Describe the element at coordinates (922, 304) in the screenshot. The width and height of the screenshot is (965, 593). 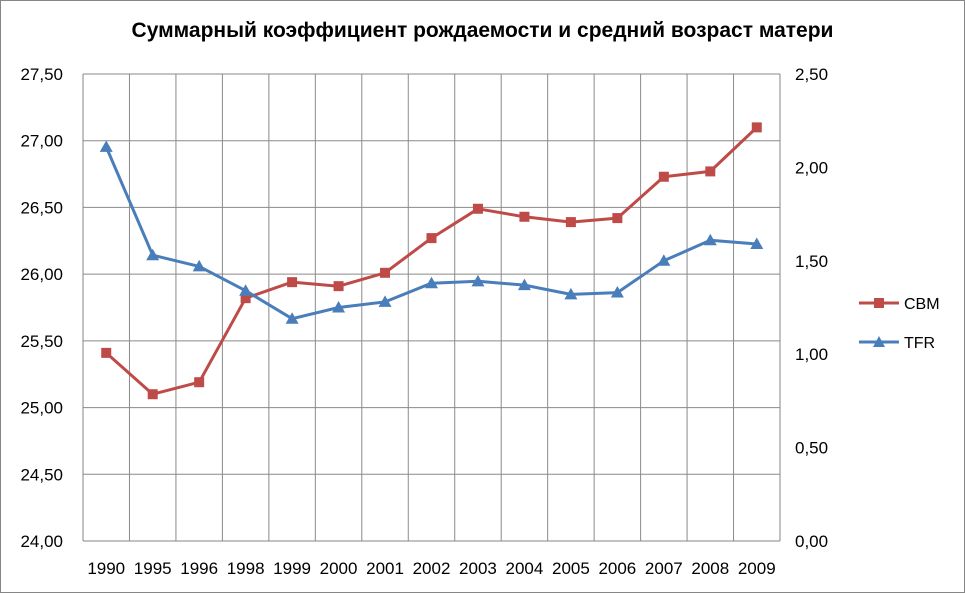
I see `legend-label-cbm: СВМ` at that location.